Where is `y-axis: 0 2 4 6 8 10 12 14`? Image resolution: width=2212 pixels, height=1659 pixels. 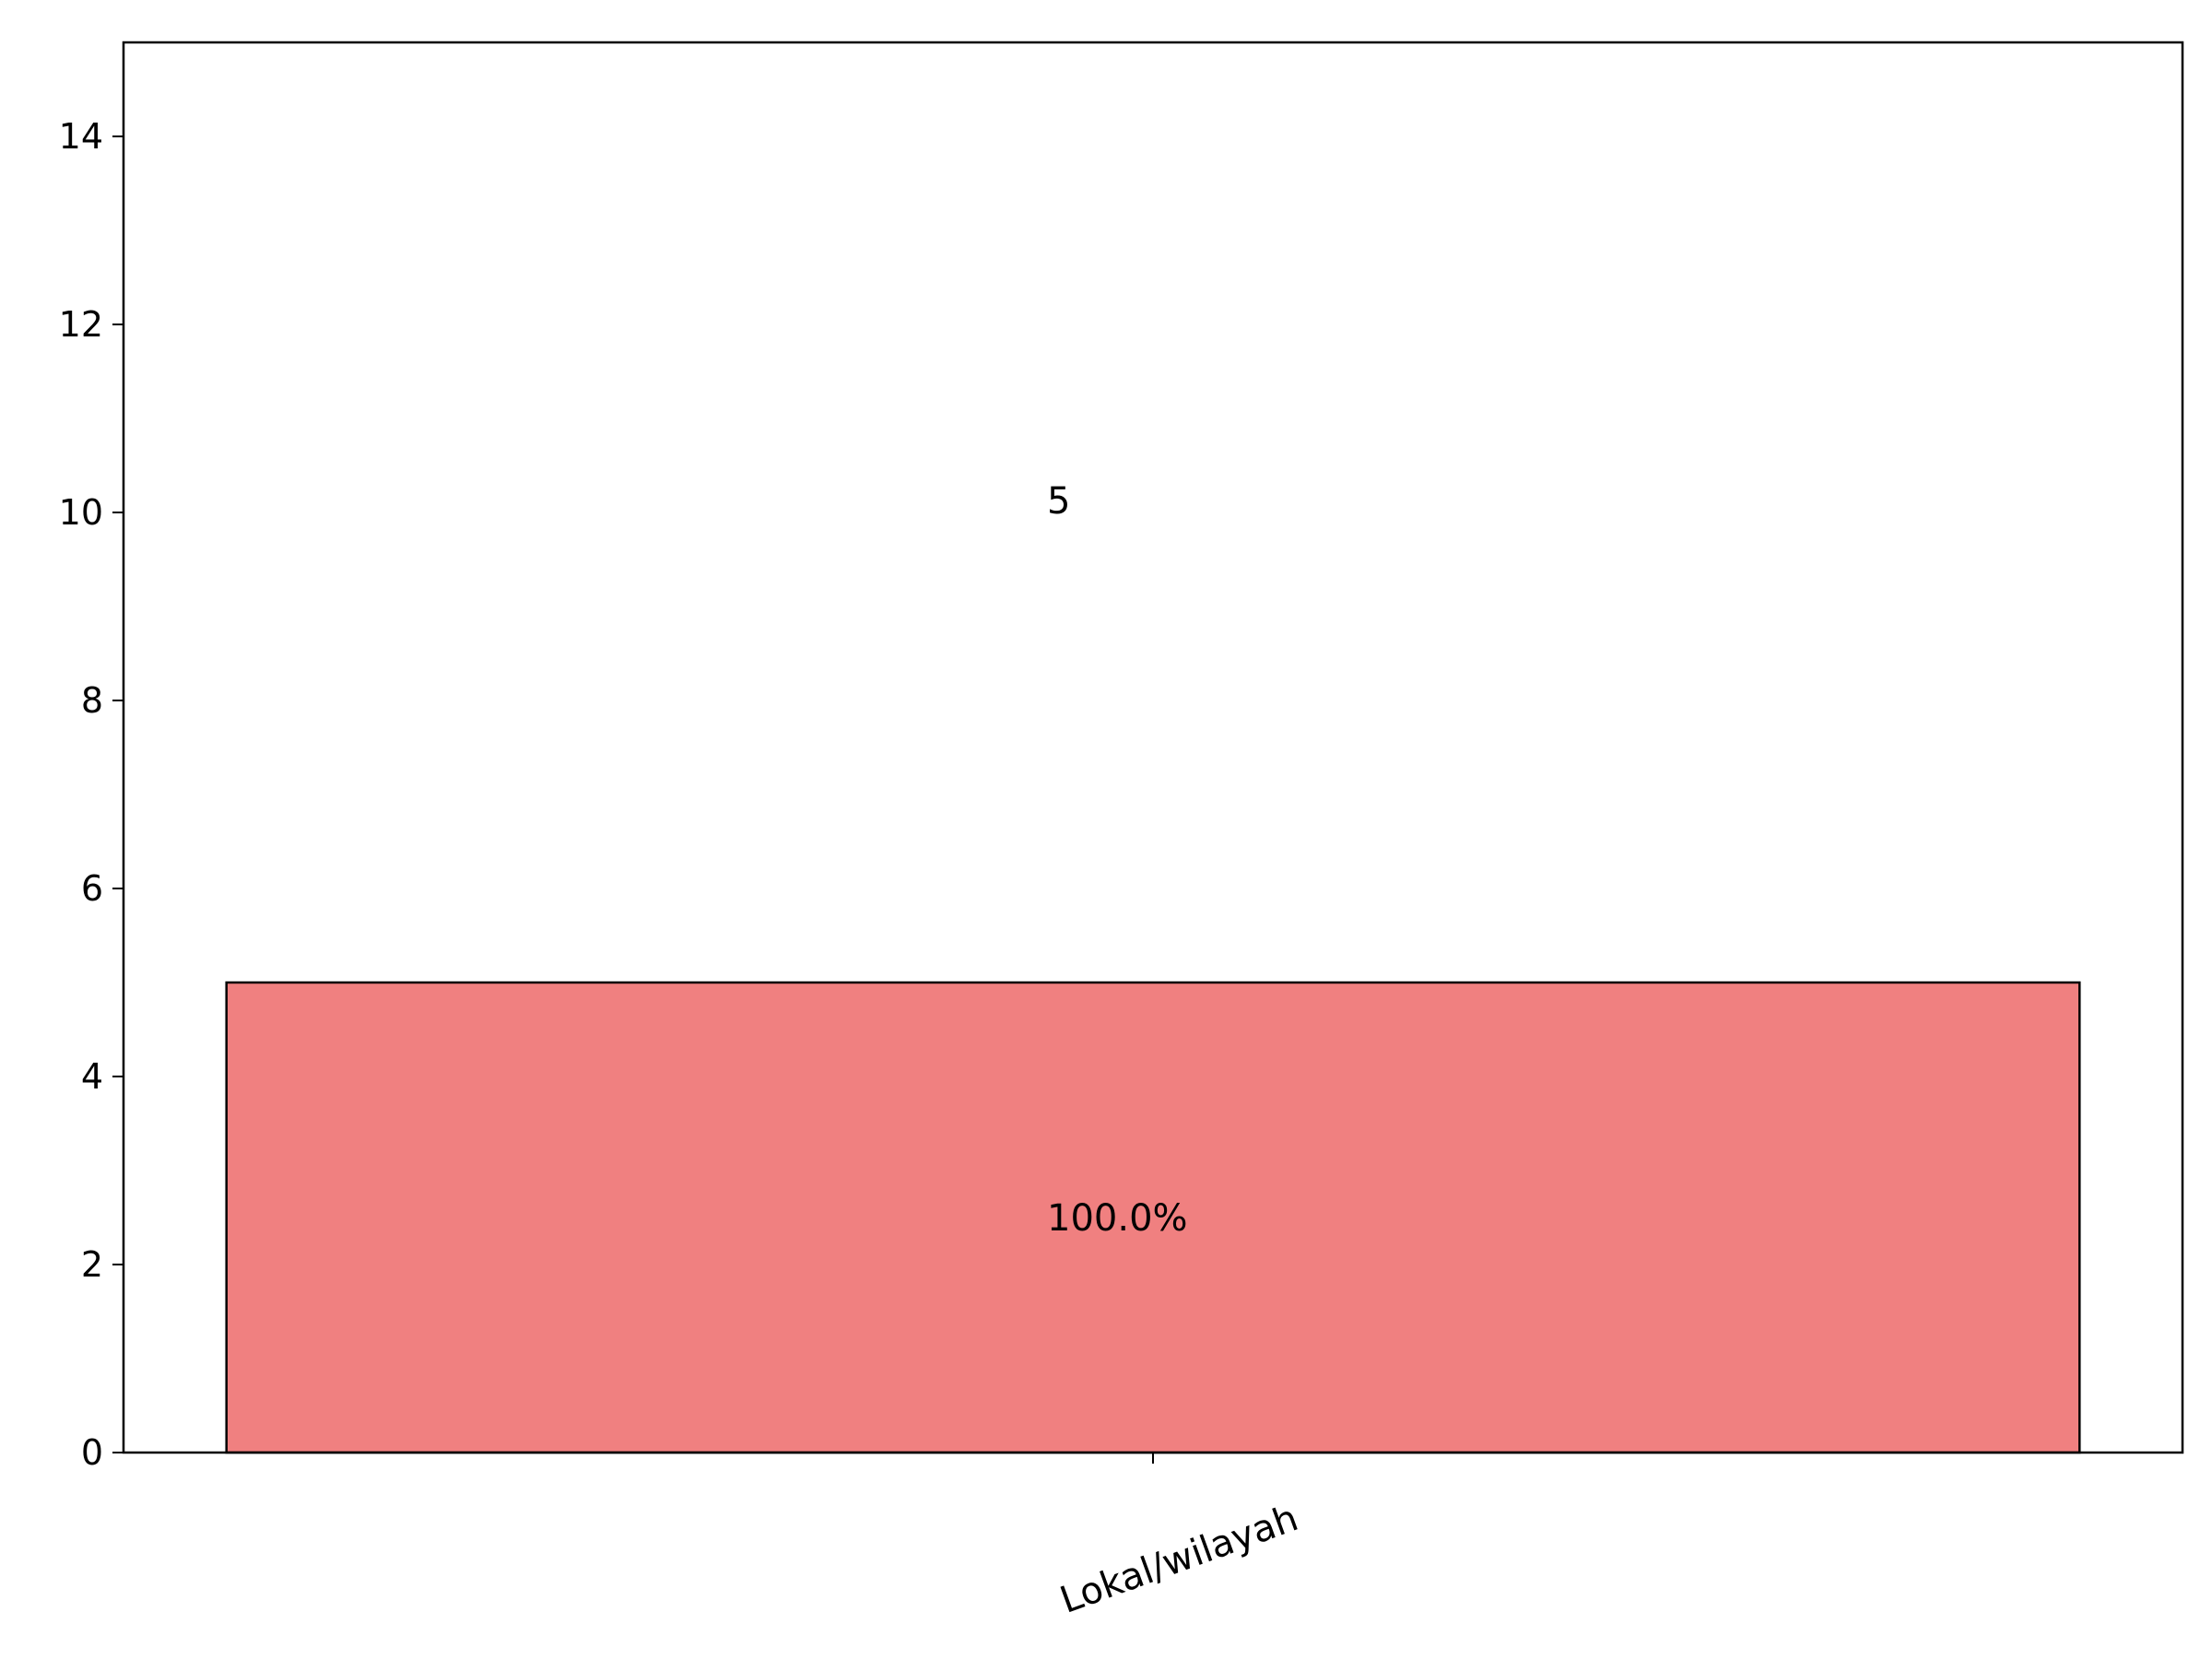 y-axis: 0 2 4 6 8 10 12 14 is located at coordinates (91, 794).